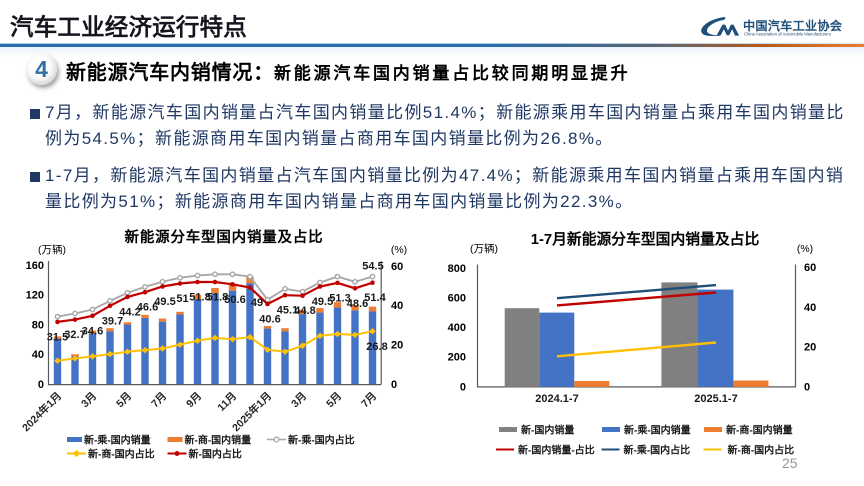 This screenshot has width=864, height=486. What do you see at coordinates (41, 411) in the screenshot?
I see `svg-text: 2024年1月` at bounding box center [41, 411].